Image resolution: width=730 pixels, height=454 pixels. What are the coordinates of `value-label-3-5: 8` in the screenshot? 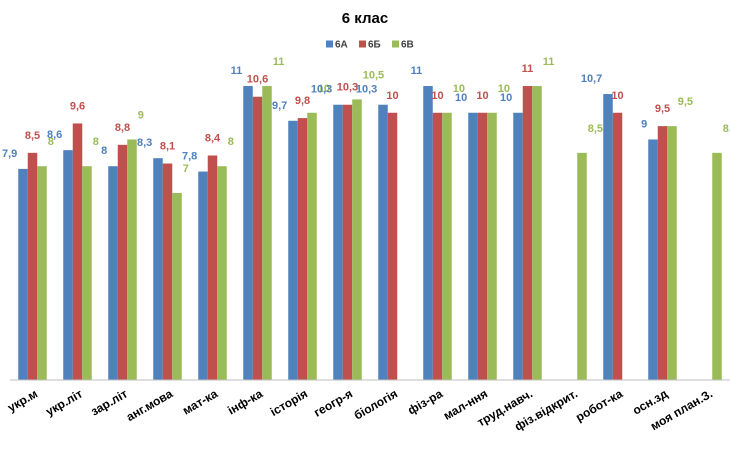 It's located at (231, 142).